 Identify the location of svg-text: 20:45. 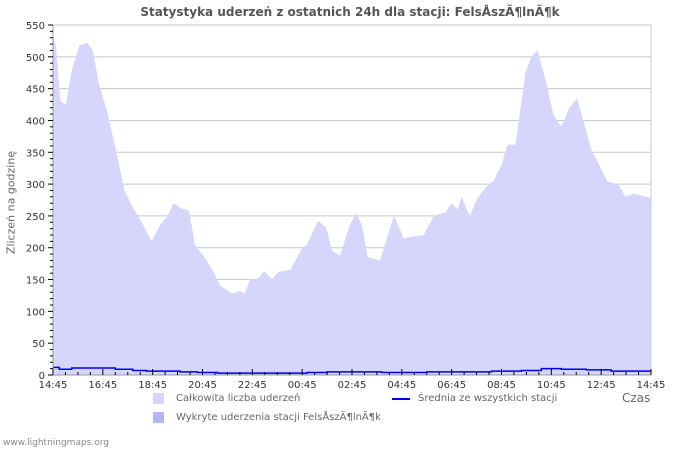
(202, 385).